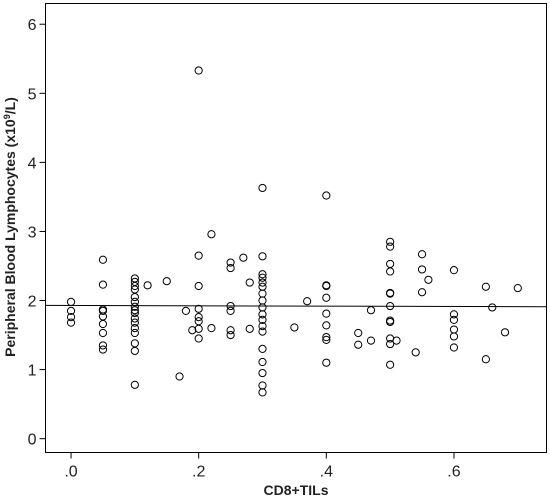 The image size is (550, 504). I want to click on x-tick-label: .6, so click(453, 472).